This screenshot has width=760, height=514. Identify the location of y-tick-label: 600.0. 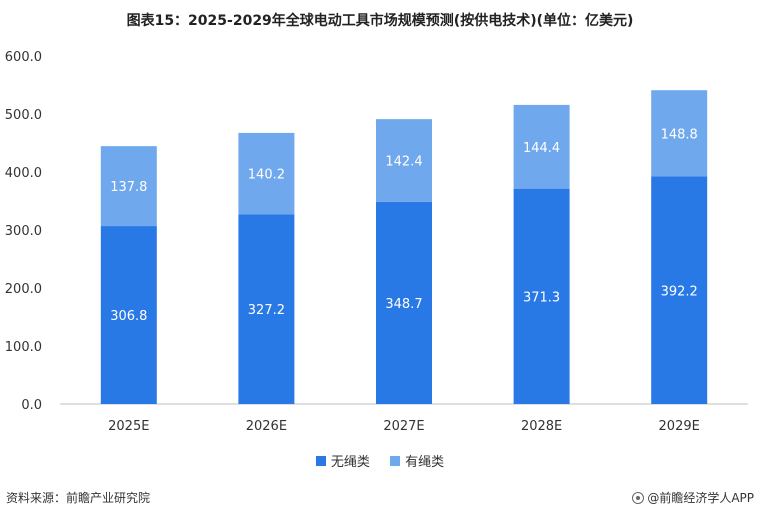
(23, 57).